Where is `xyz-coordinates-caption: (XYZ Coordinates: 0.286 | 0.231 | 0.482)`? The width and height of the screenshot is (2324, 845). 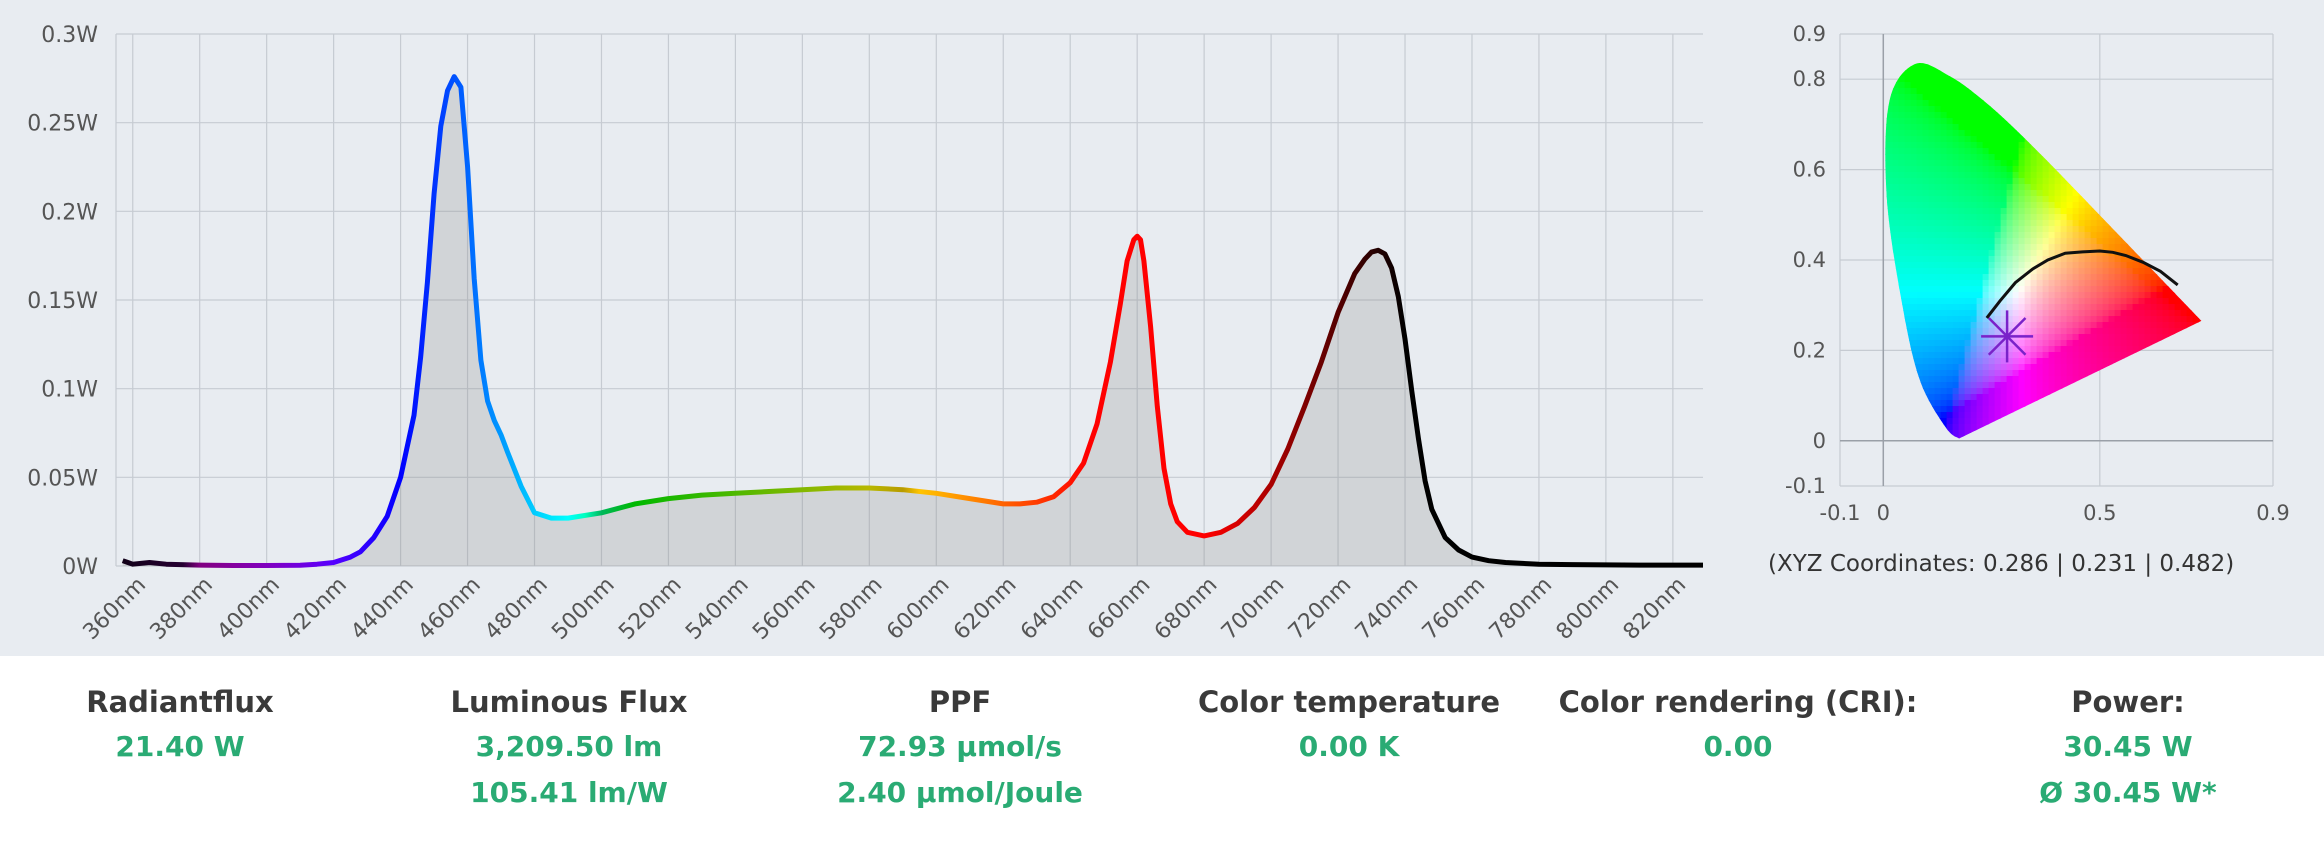 xyz-coordinates-caption: (XYZ Coordinates: 0.286 | 0.231 | 0.482) is located at coordinates (2001, 564).